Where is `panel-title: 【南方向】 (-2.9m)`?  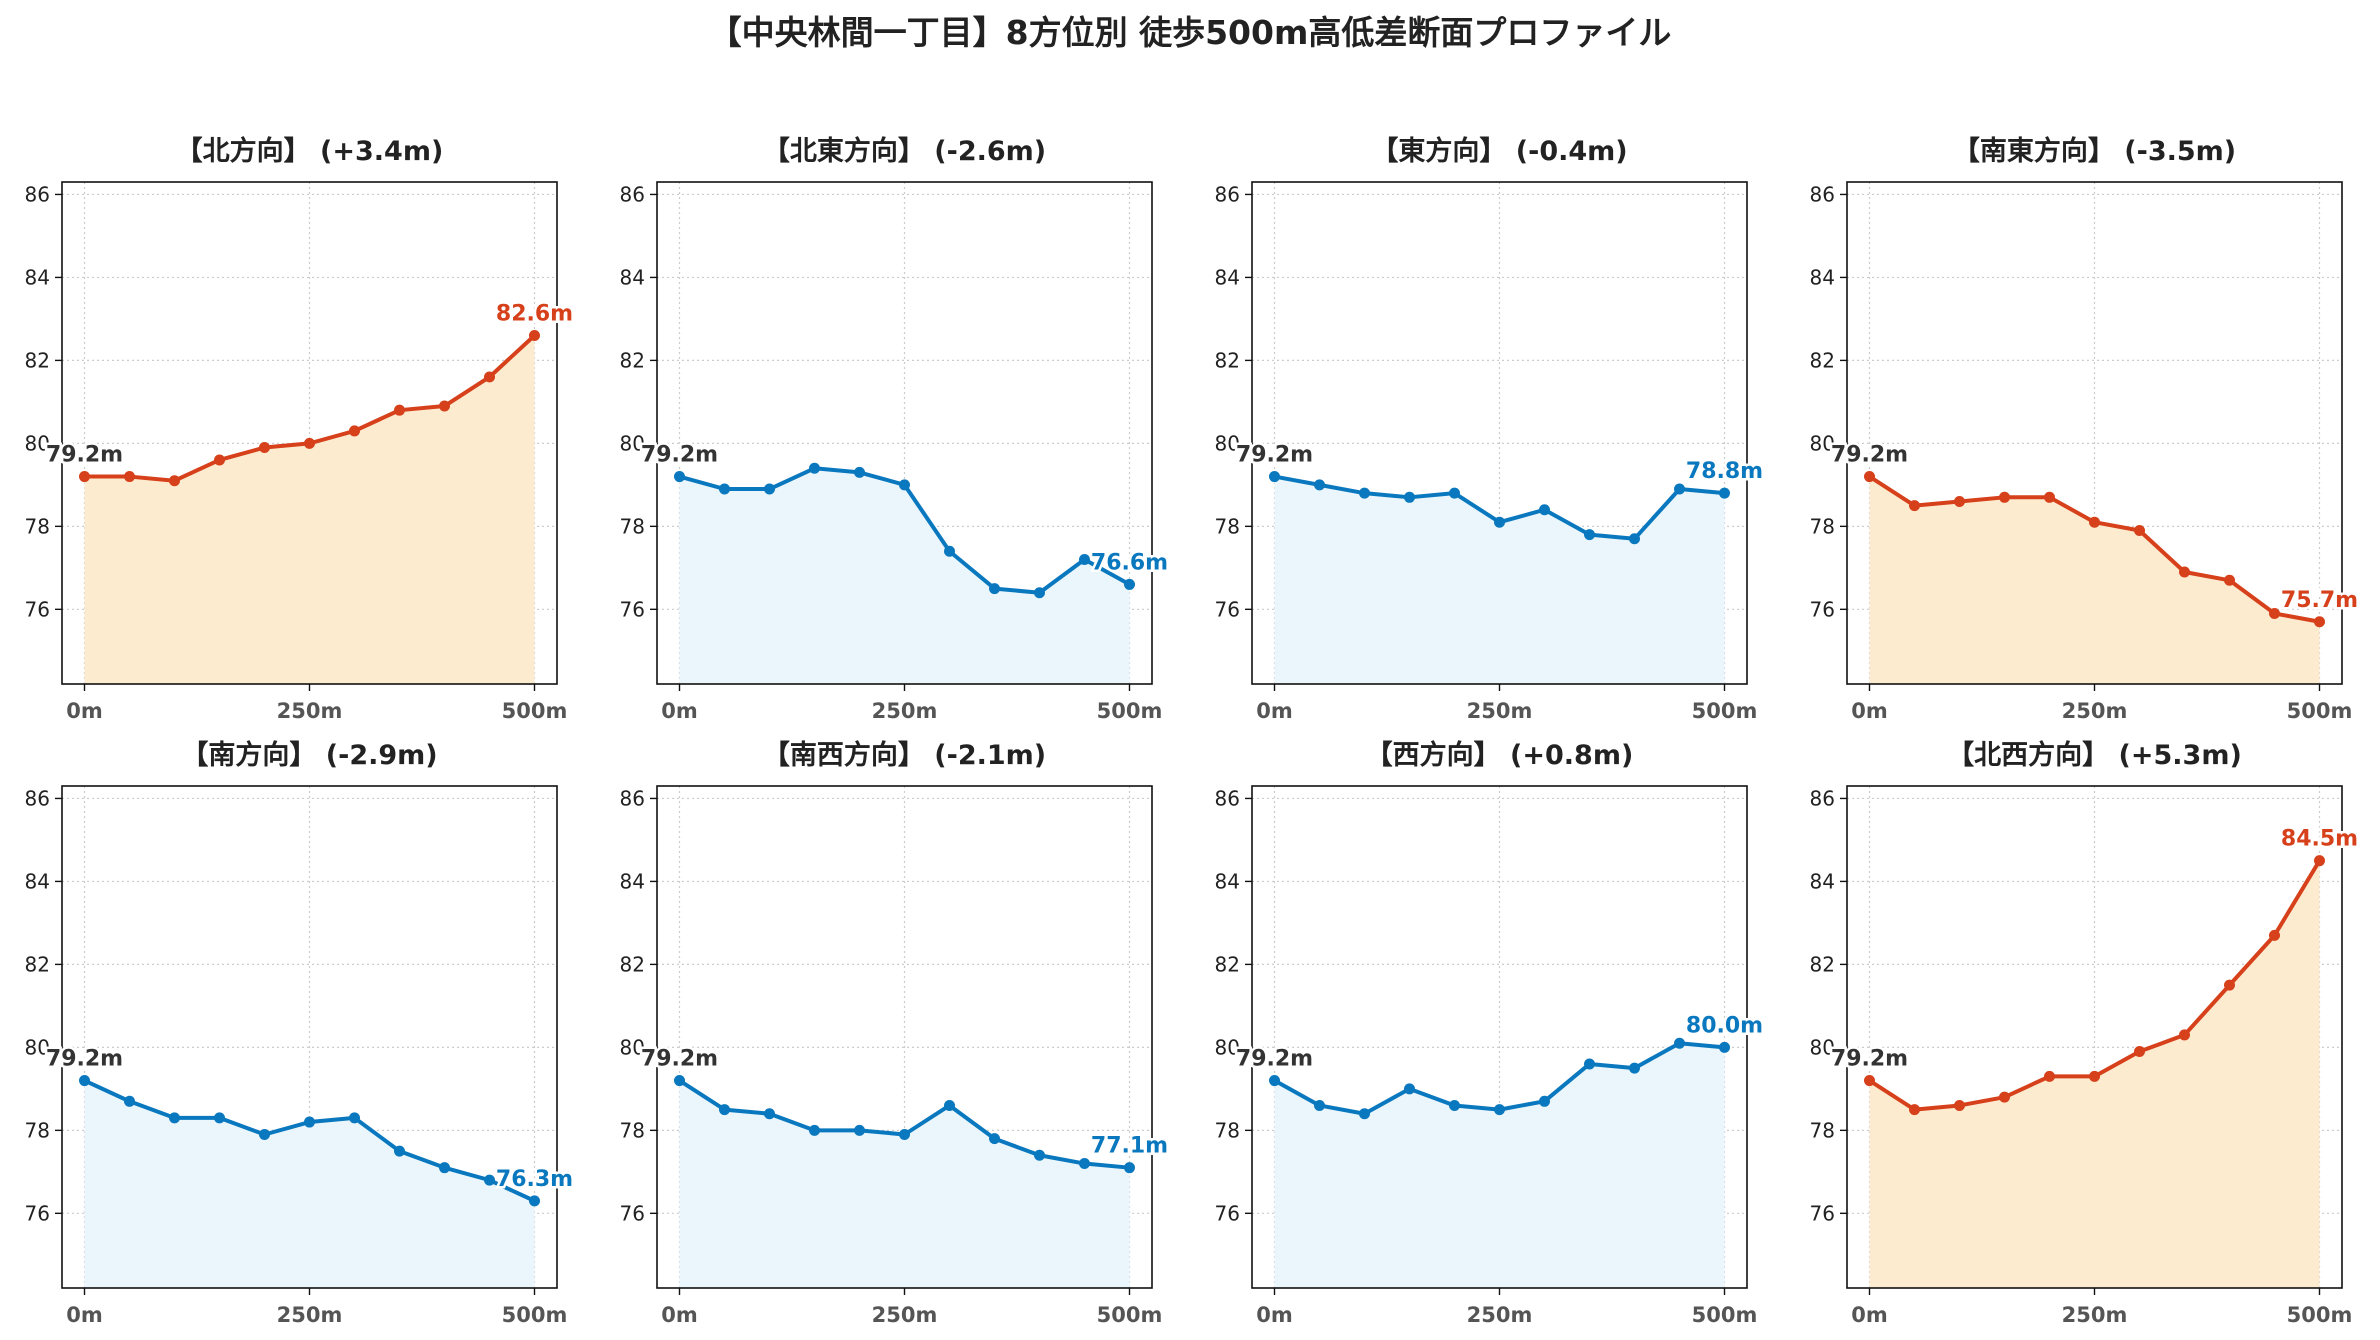
panel-title: 【南方向】 (-2.9m) is located at coordinates (309, 755).